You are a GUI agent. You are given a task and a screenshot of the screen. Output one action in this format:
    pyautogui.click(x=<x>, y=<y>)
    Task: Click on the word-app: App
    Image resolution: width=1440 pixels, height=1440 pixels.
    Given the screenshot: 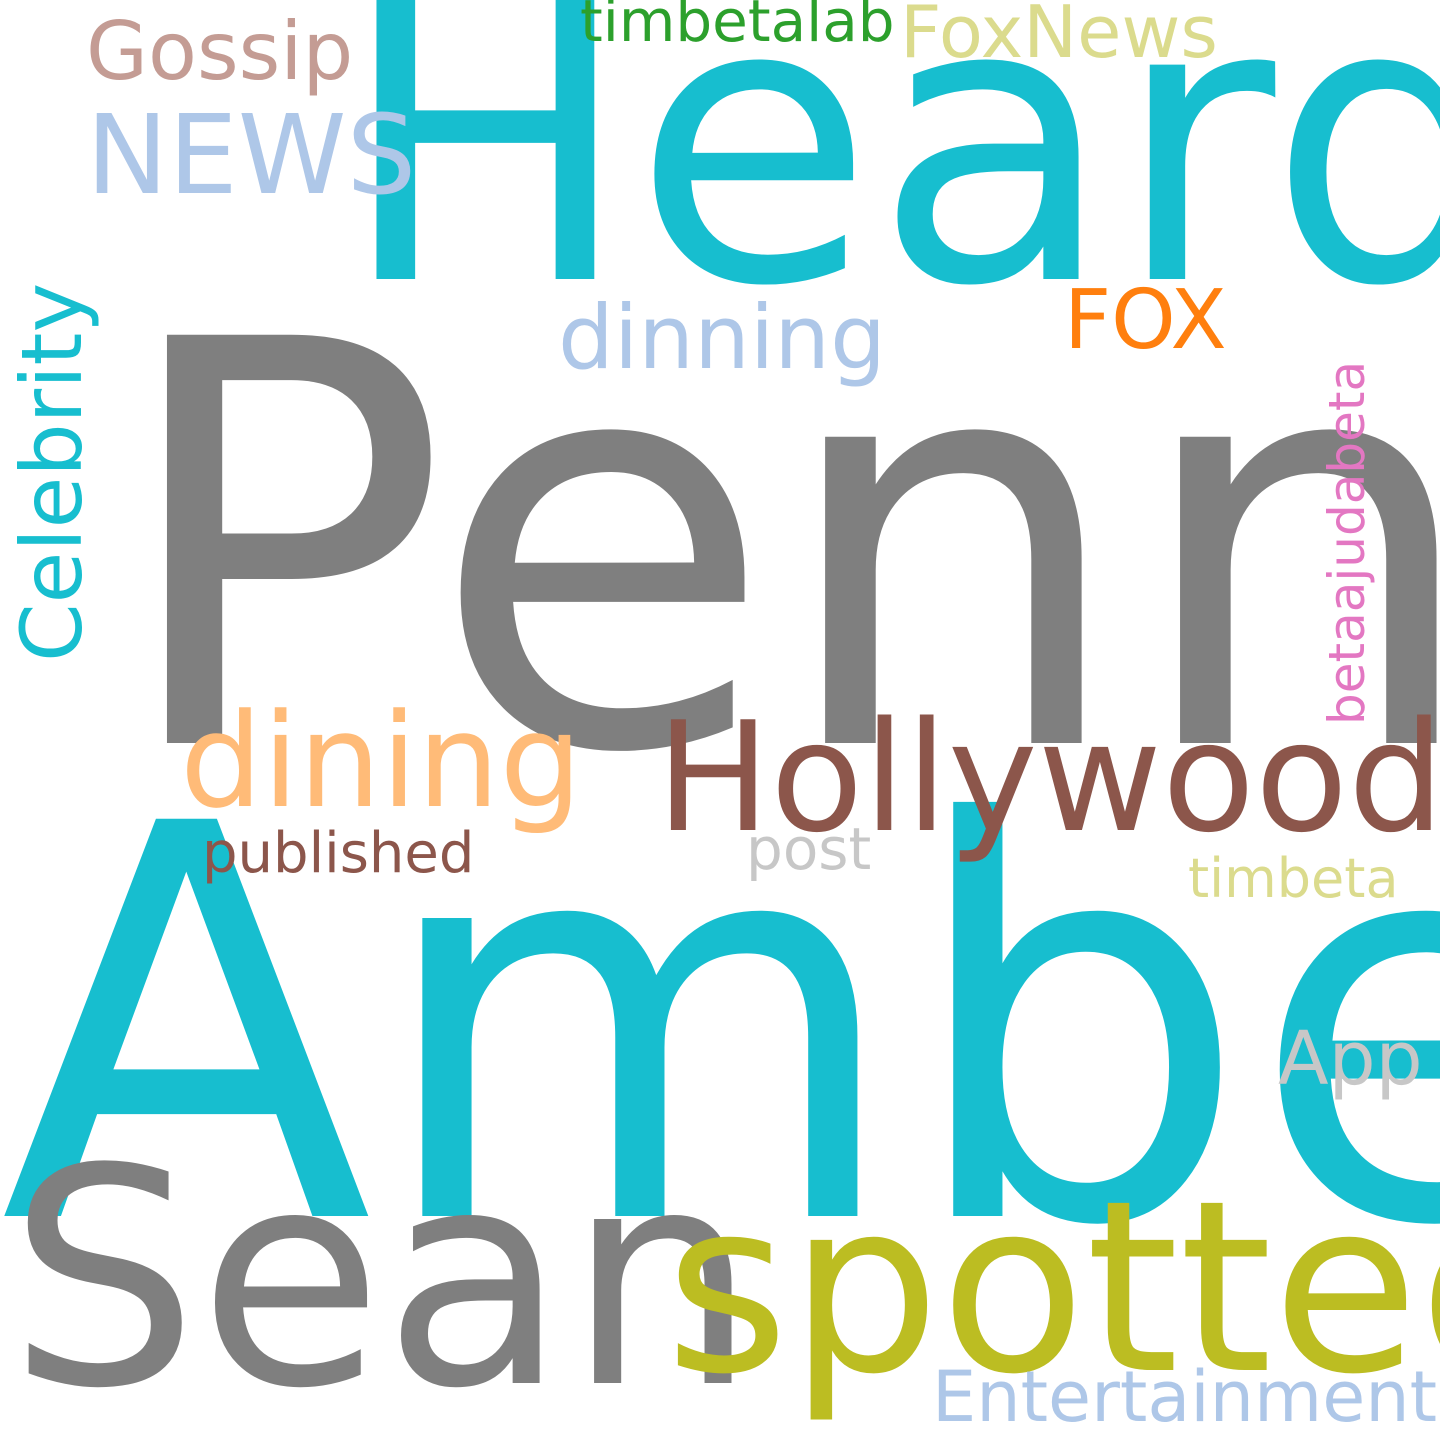 What is the action you would take?
    pyautogui.click(x=1350, y=1059)
    